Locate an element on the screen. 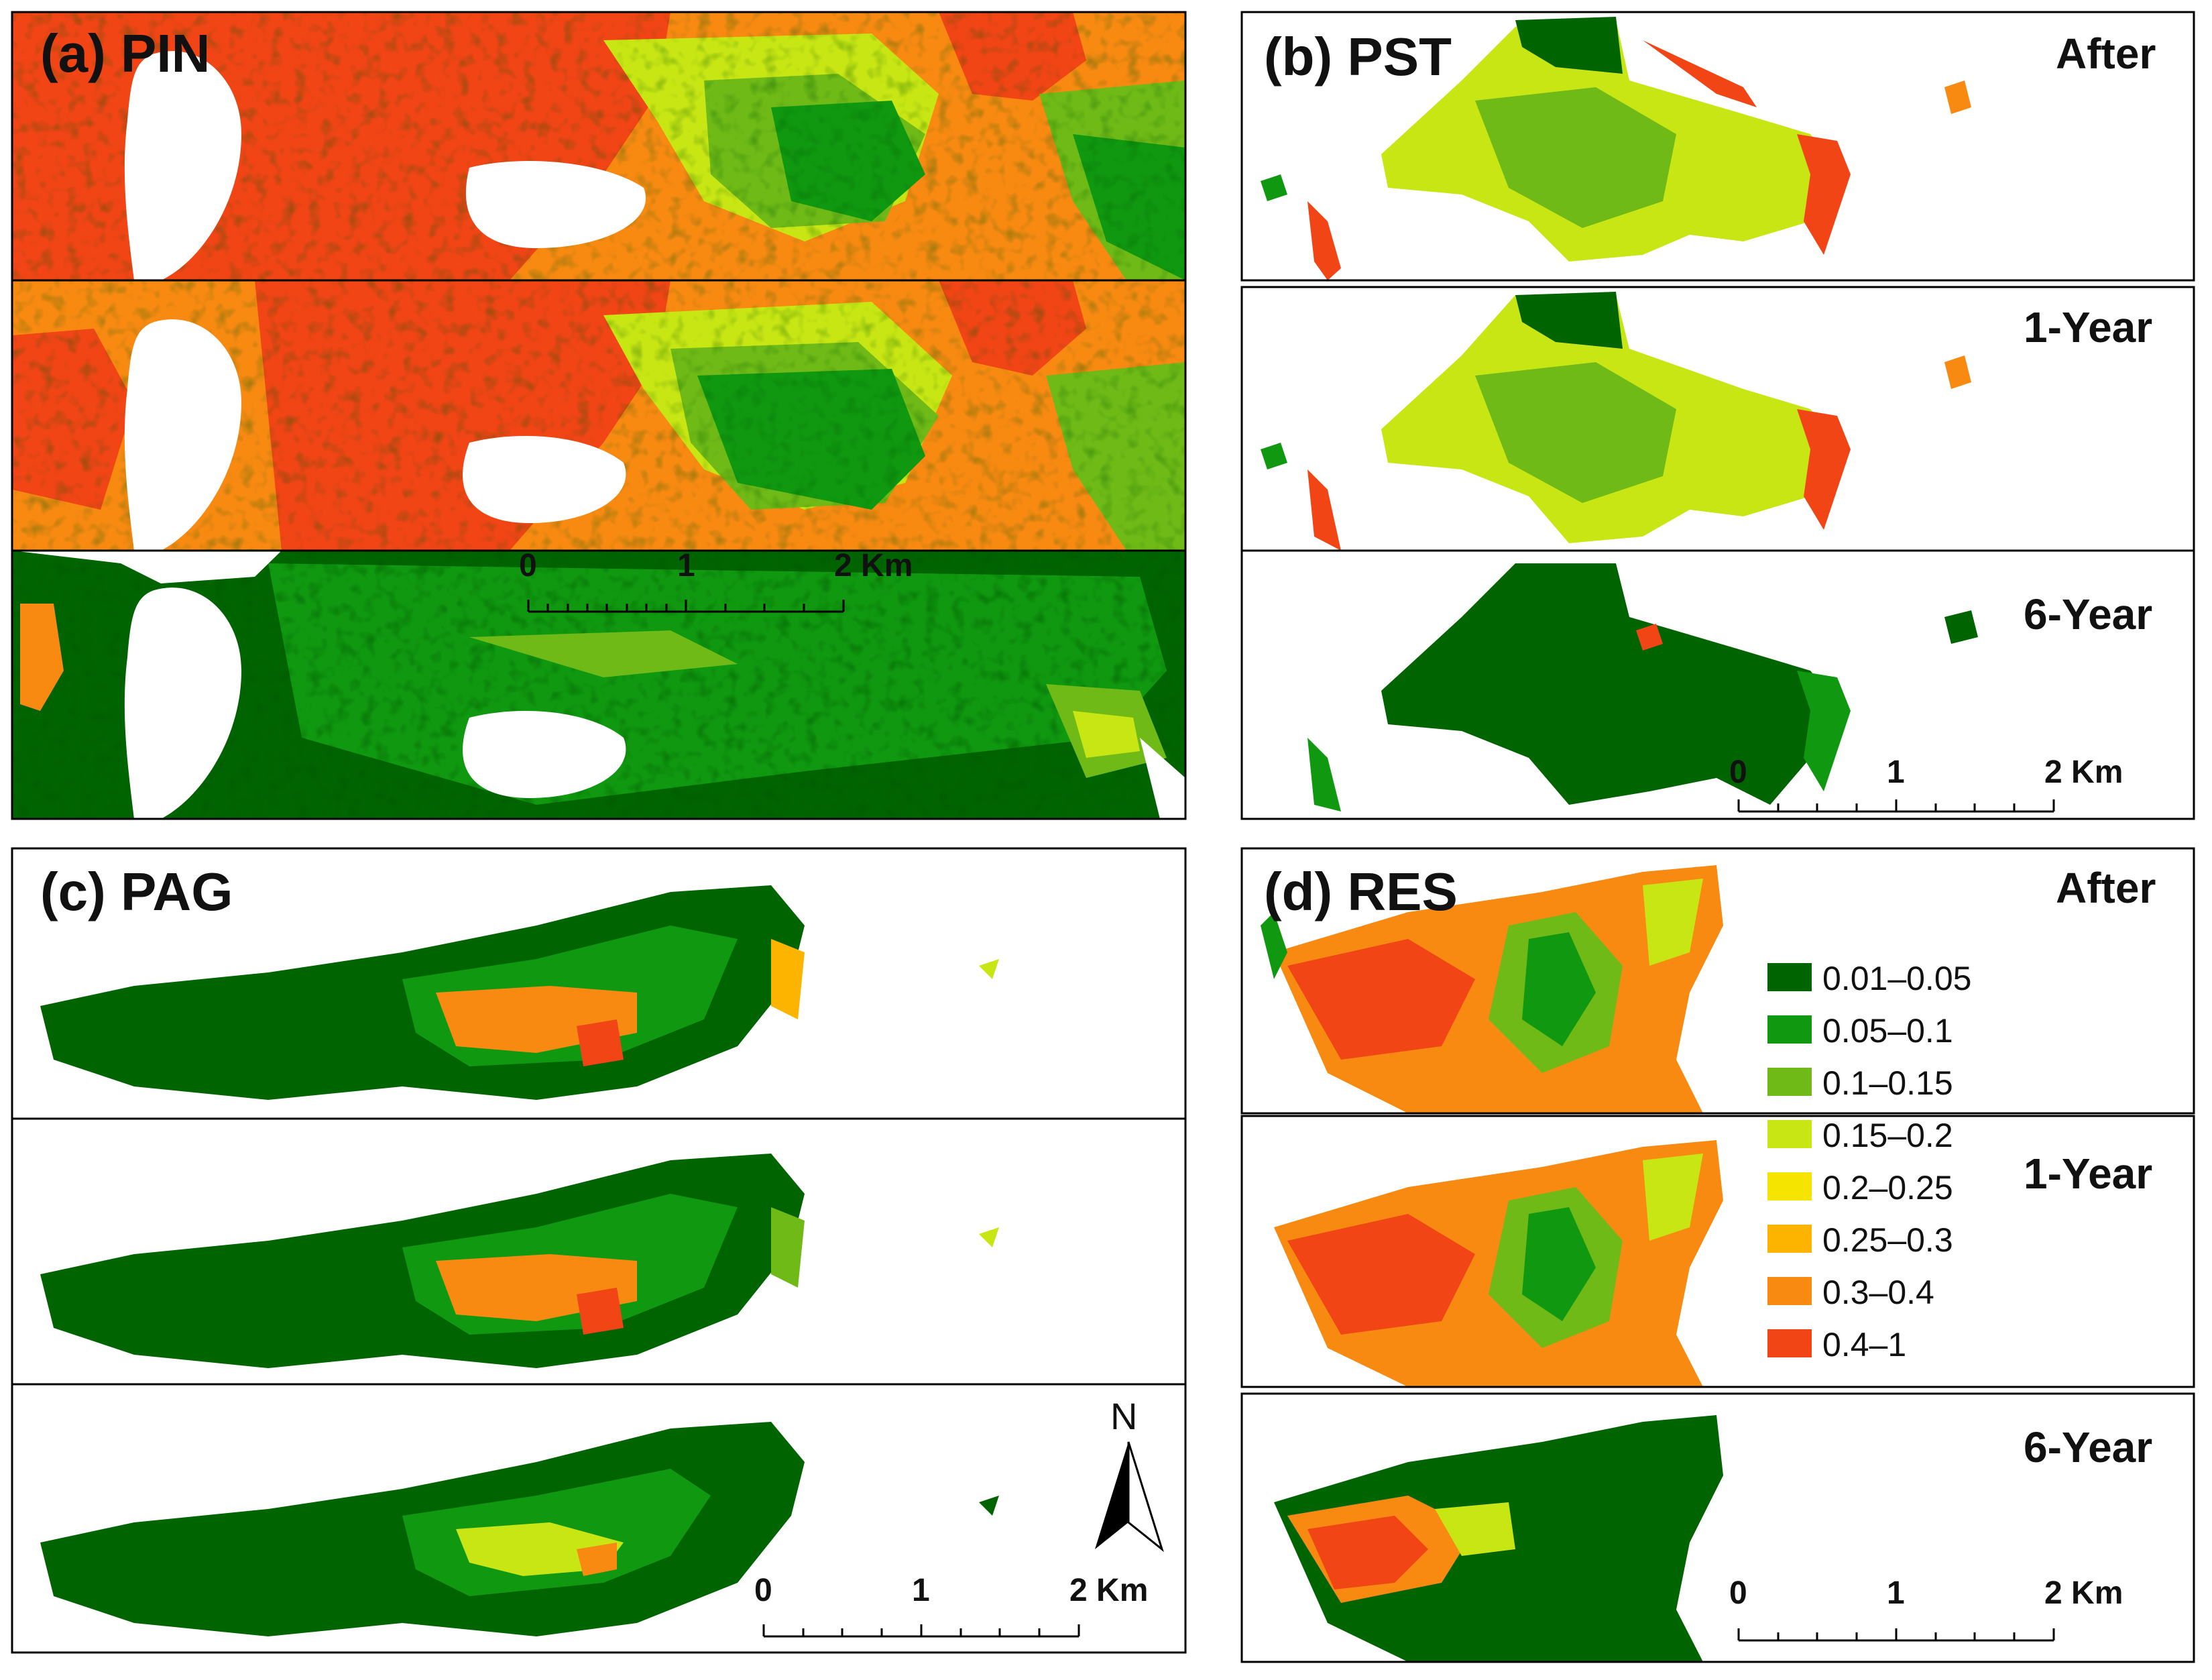  scale-d-zero: 0 is located at coordinates (1738, 1593).